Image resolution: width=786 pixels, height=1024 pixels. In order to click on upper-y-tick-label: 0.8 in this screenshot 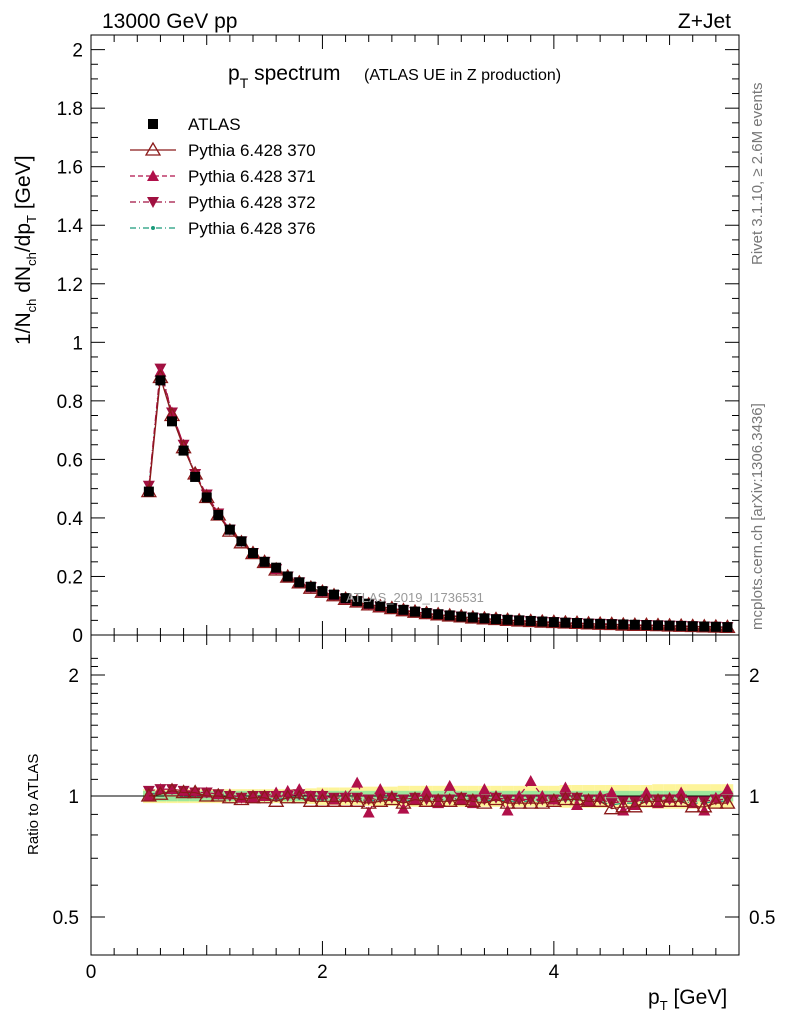, I will do `click(70, 402)`.